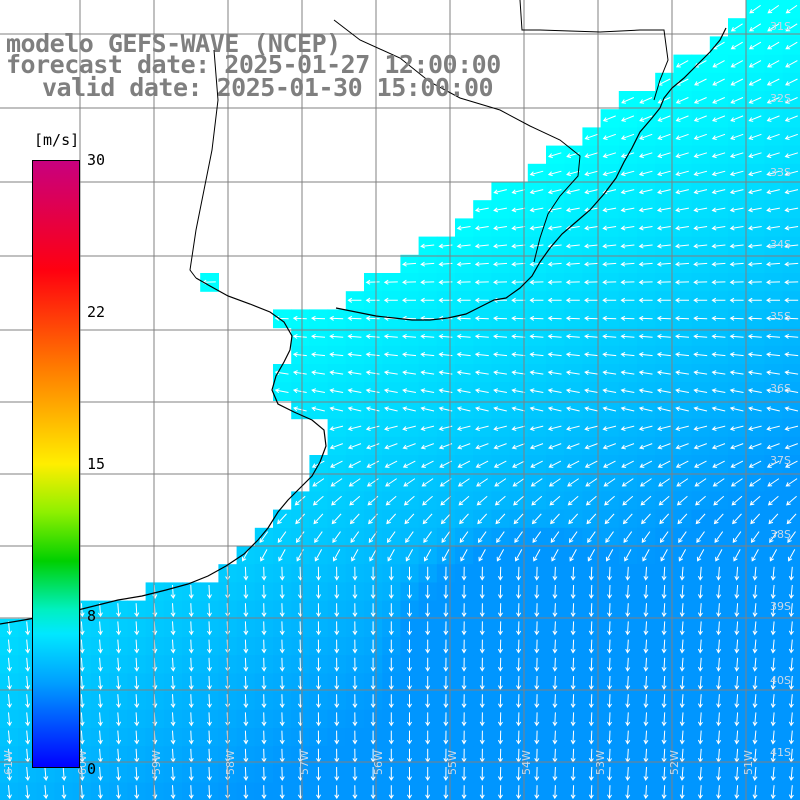  Describe the element at coordinates (780, 460) in the screenshot. I see `lat-label: 37S` at that location.